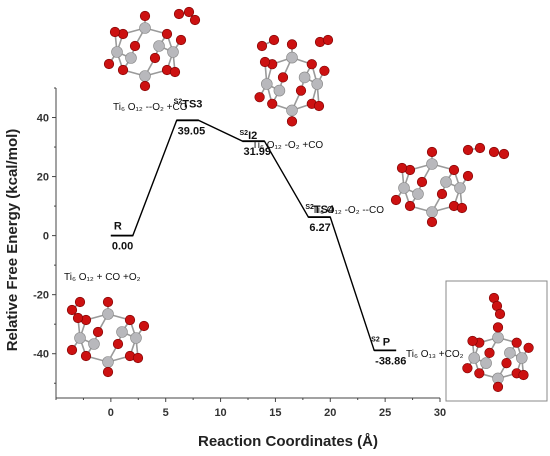 This screenshot has height=456, width=550. What do you see at coordinates (111, 413) in the screenshot?
I see `x-tick-label: 0` at bounding box center [111, 413].